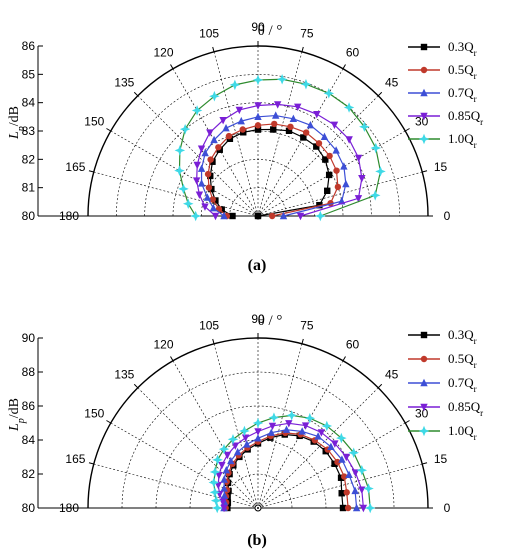  What do you see at coordinates (462, 384) in the screenshot?
I see `legend-label: 0.7Qr` at bounding box center [462, 384].